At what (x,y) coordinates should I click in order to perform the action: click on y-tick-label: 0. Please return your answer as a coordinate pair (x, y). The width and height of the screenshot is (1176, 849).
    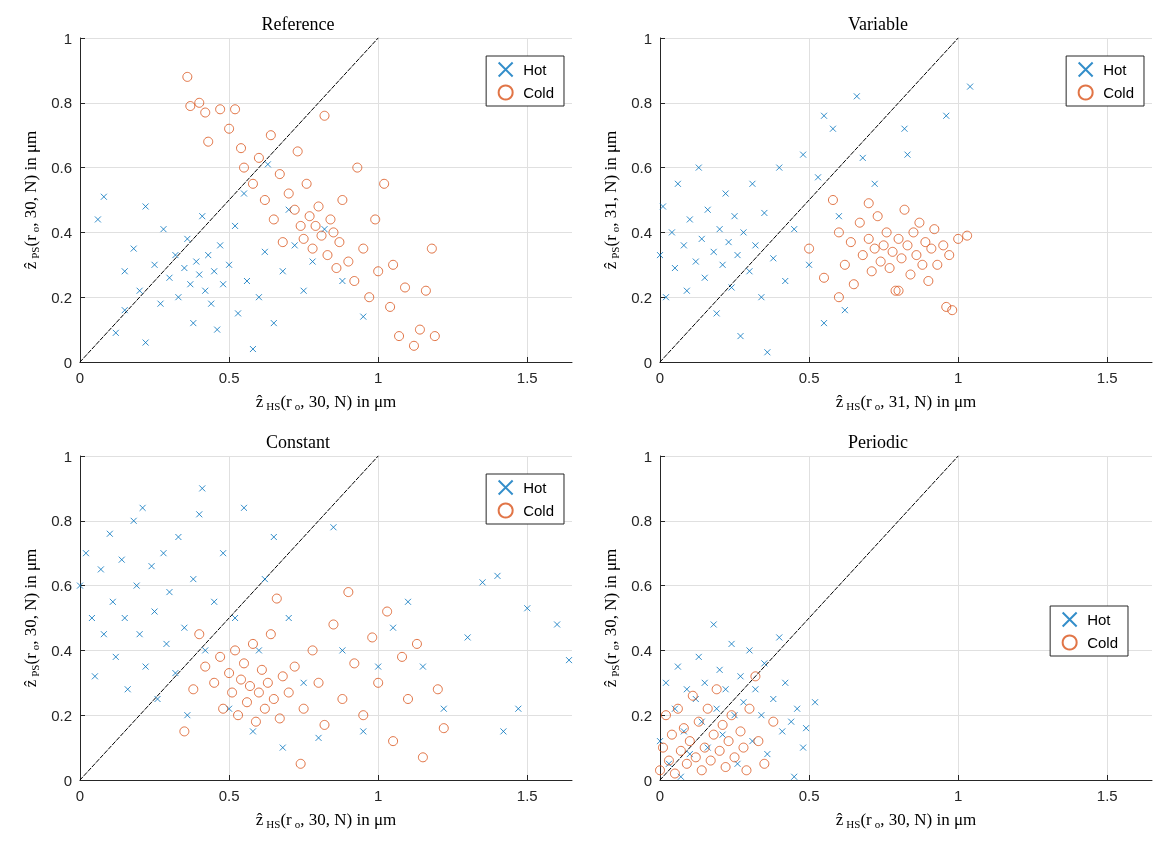
    Looking at the image, I should click on (67, 362).